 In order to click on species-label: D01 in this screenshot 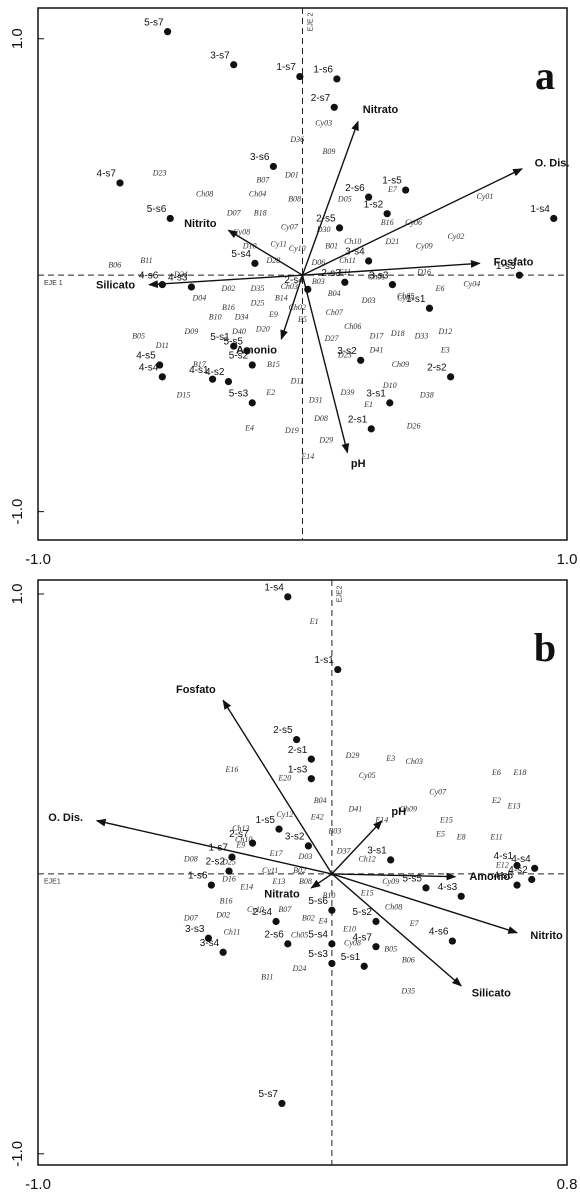, I will do `click(291, 175)`.